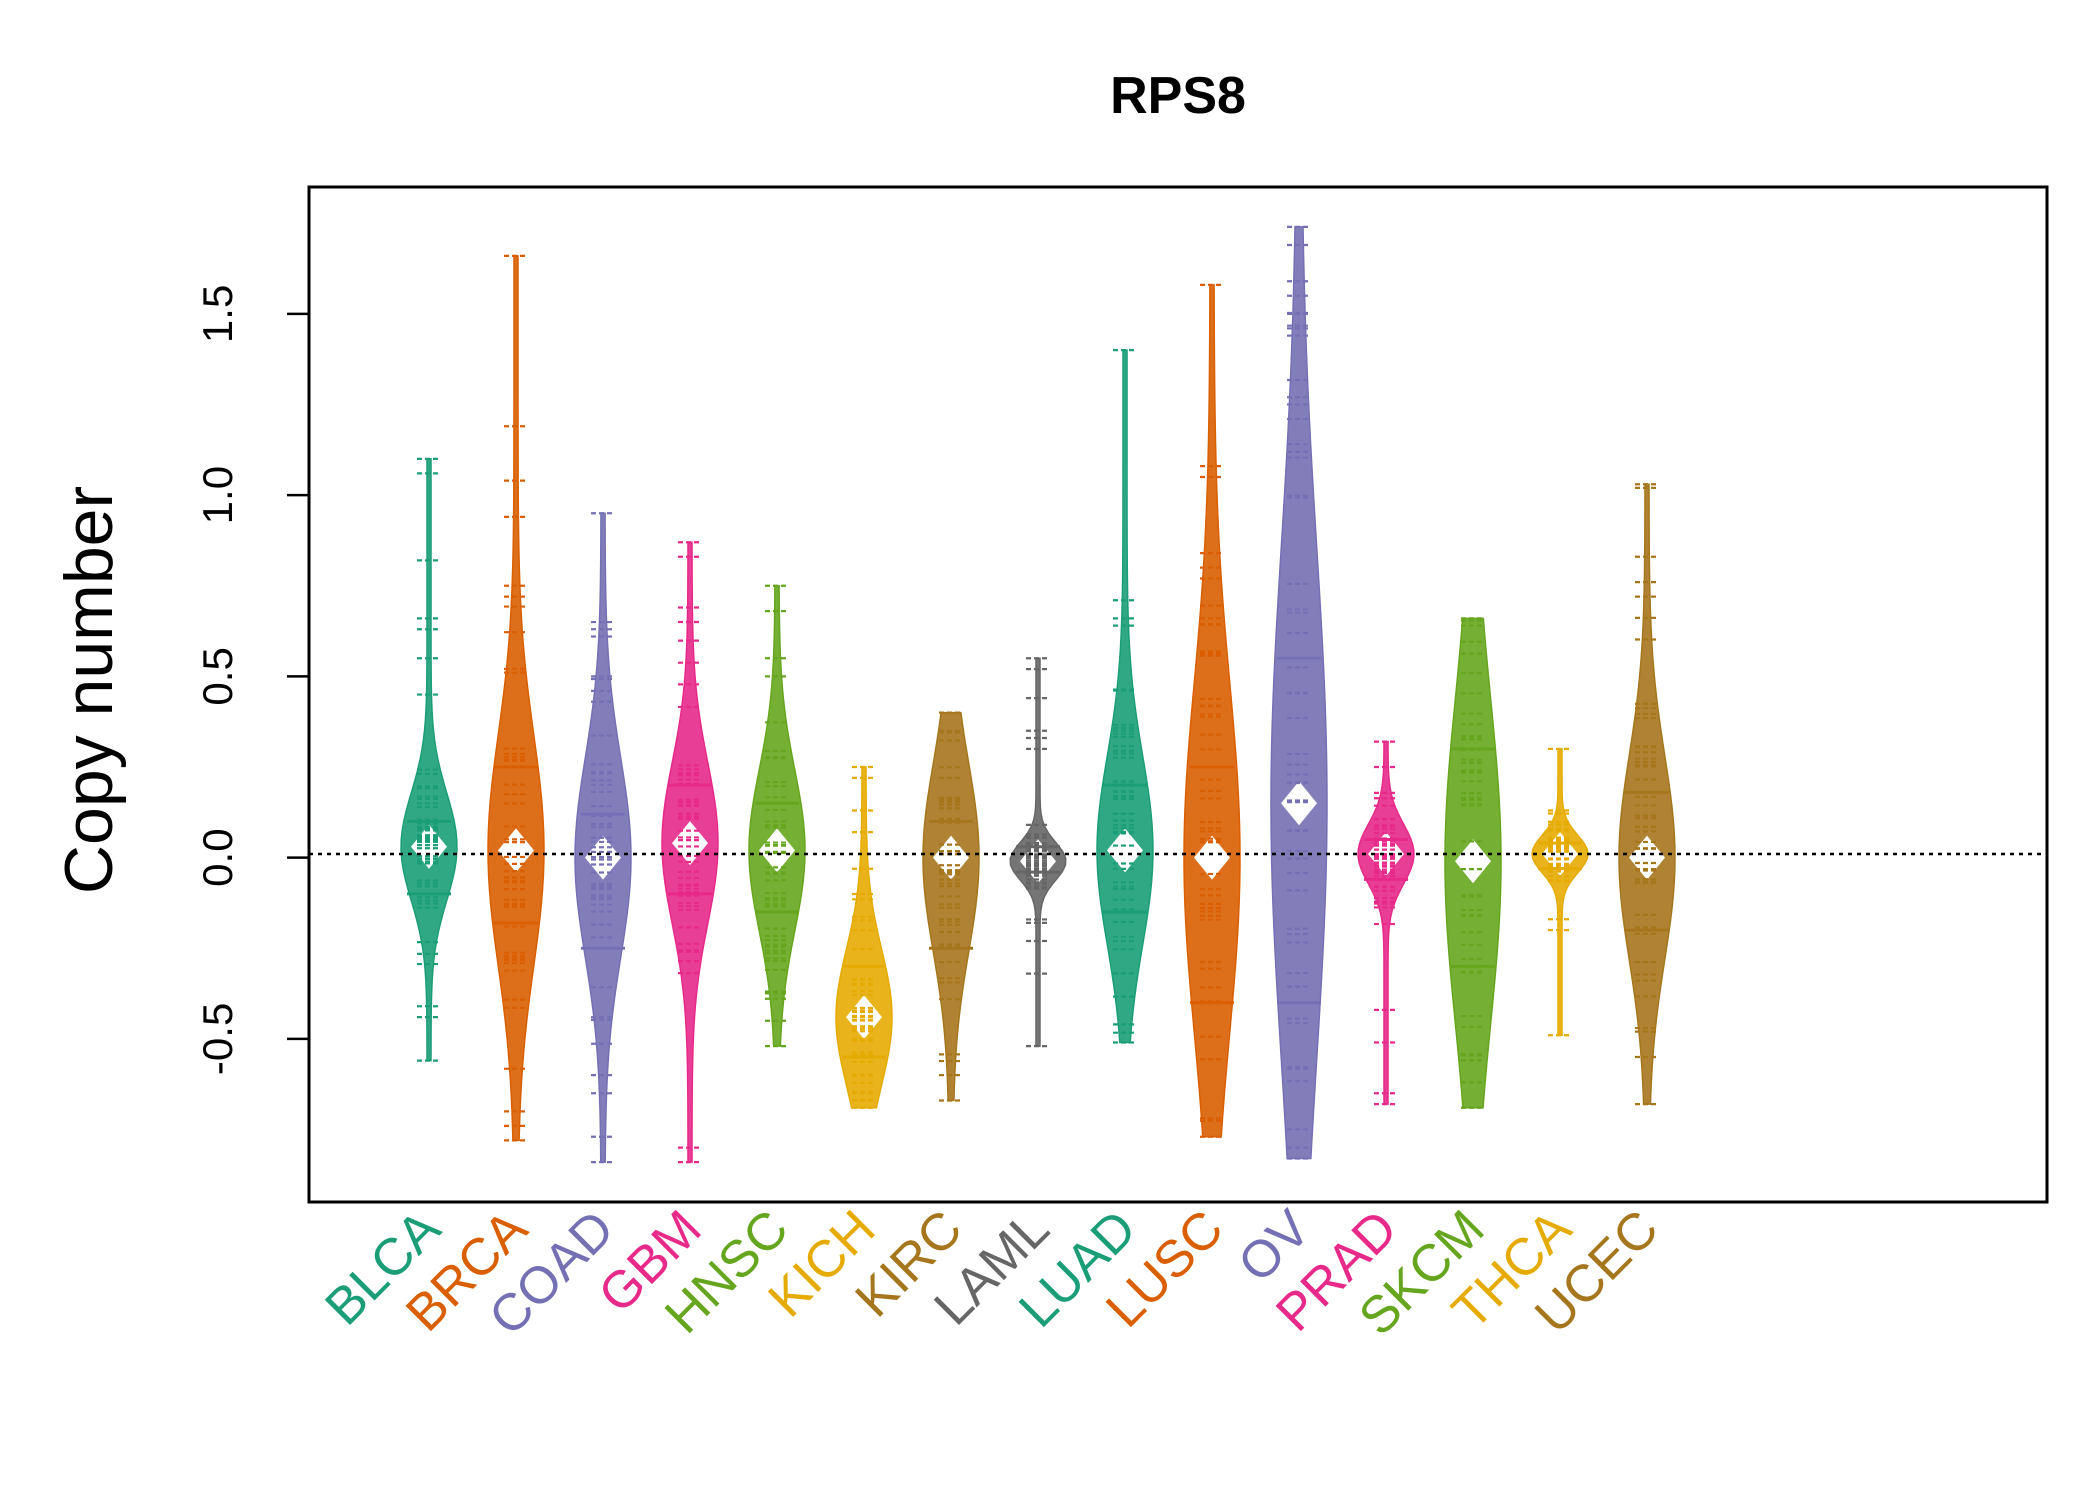 This screenshot has height=1500, width=2100. What do you see at coordinates (217, 857) in the screenshot?
I see `y-tick-label: 0.0` at bounding box center [217, 857].